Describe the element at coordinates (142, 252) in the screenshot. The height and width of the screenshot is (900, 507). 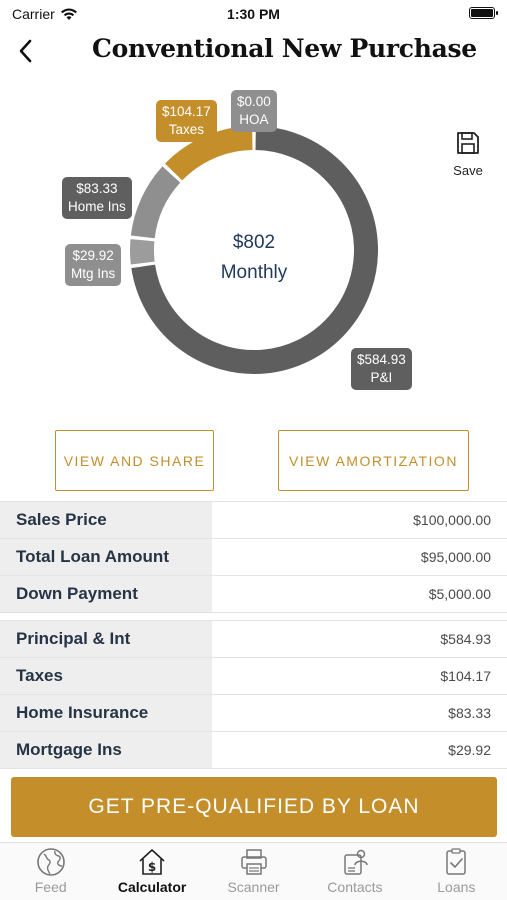
I see `donut-segment-mtg-ins` at that location.